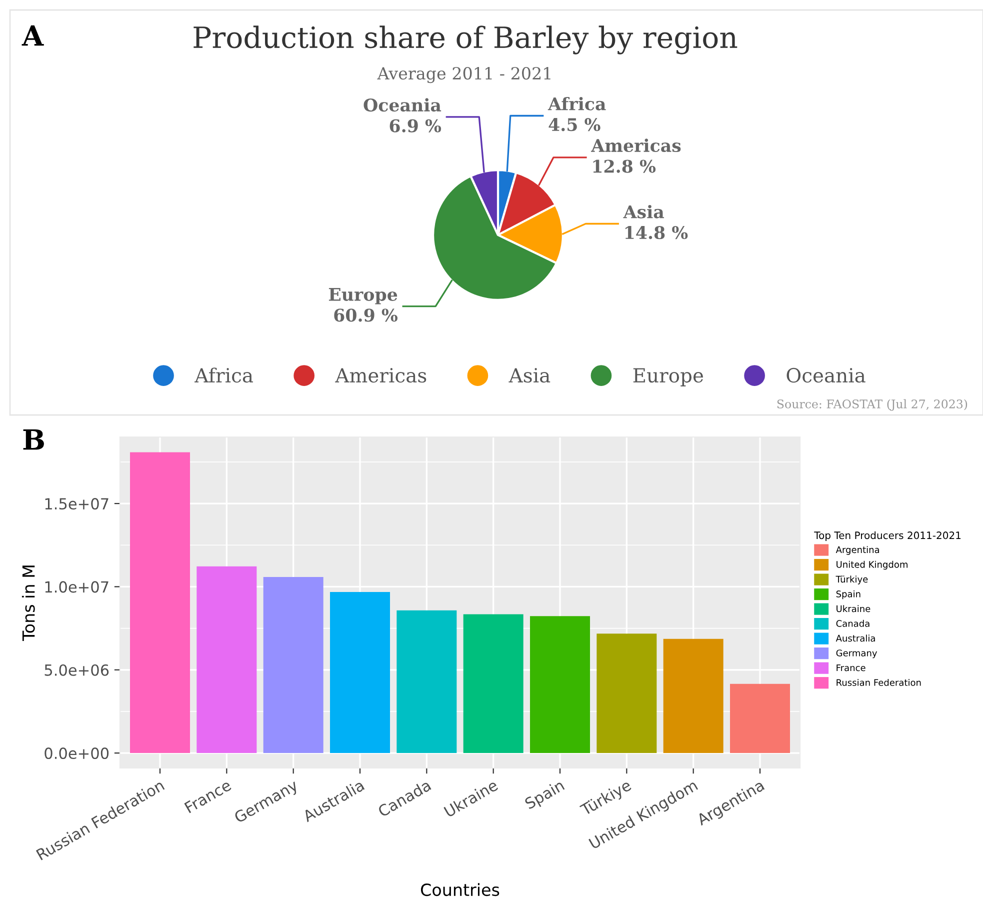  I want to click on data-label: 12.8 %, so click(624, 166).